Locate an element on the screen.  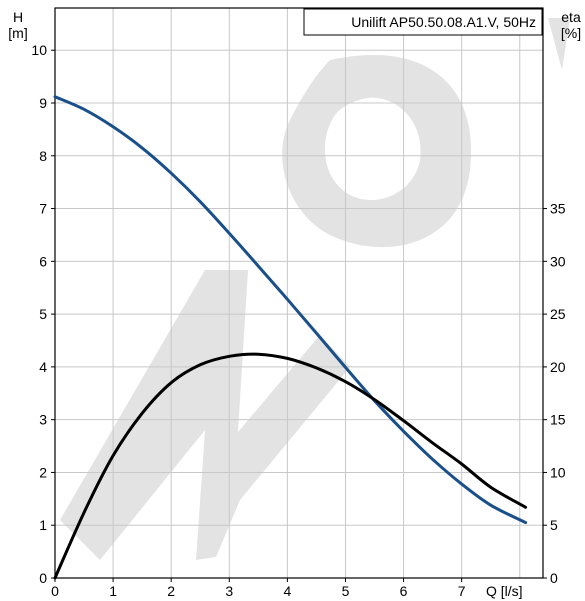
x-tick-label: 4 is located at coordinates (287, 591).